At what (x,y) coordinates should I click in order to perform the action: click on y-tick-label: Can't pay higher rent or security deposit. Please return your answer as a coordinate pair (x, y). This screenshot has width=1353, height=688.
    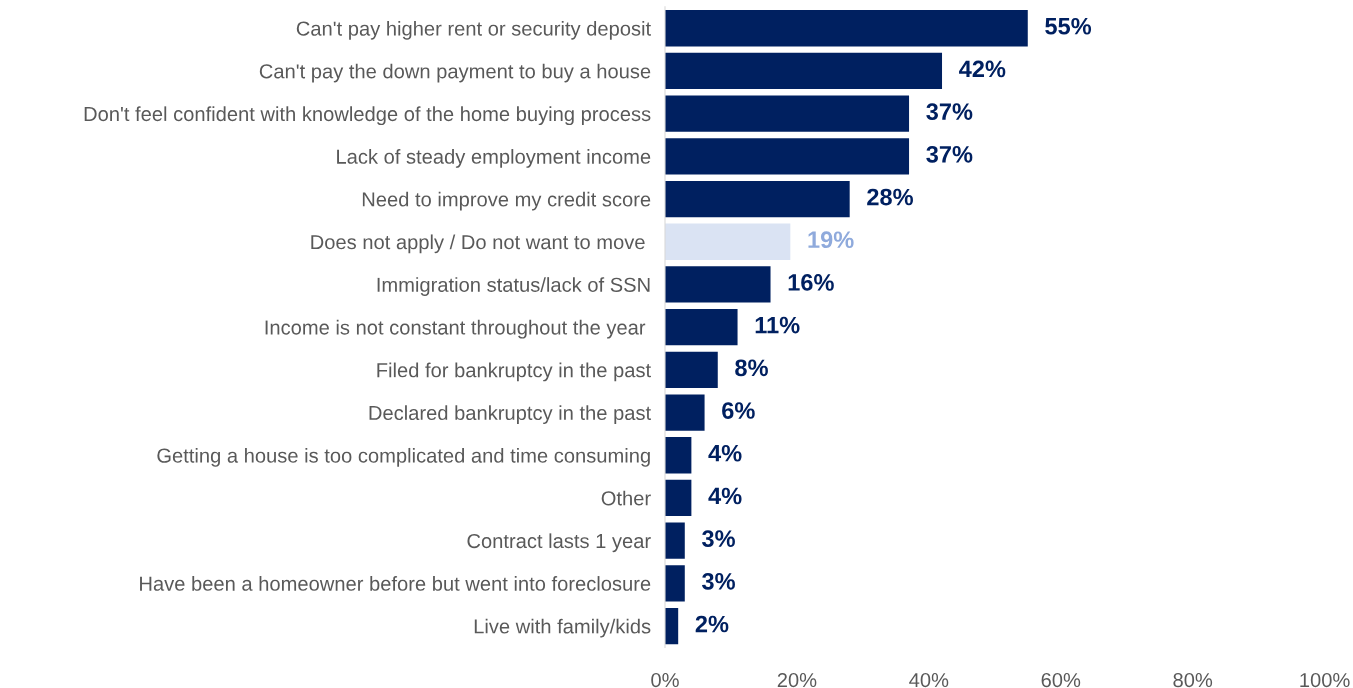
    Looking at the image, I should click on (473, 30).